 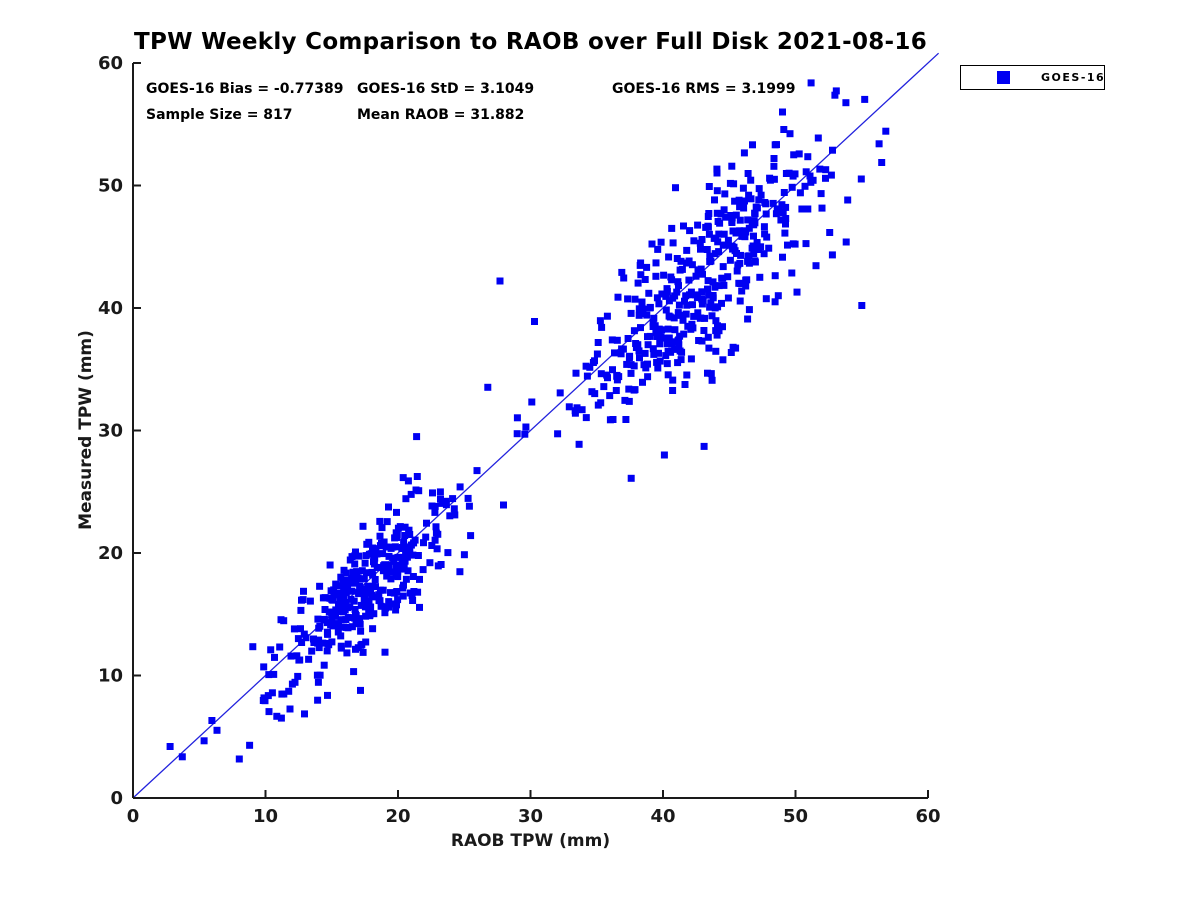 I want to click on x-tick-label: 20, so click(x=397, y=816).